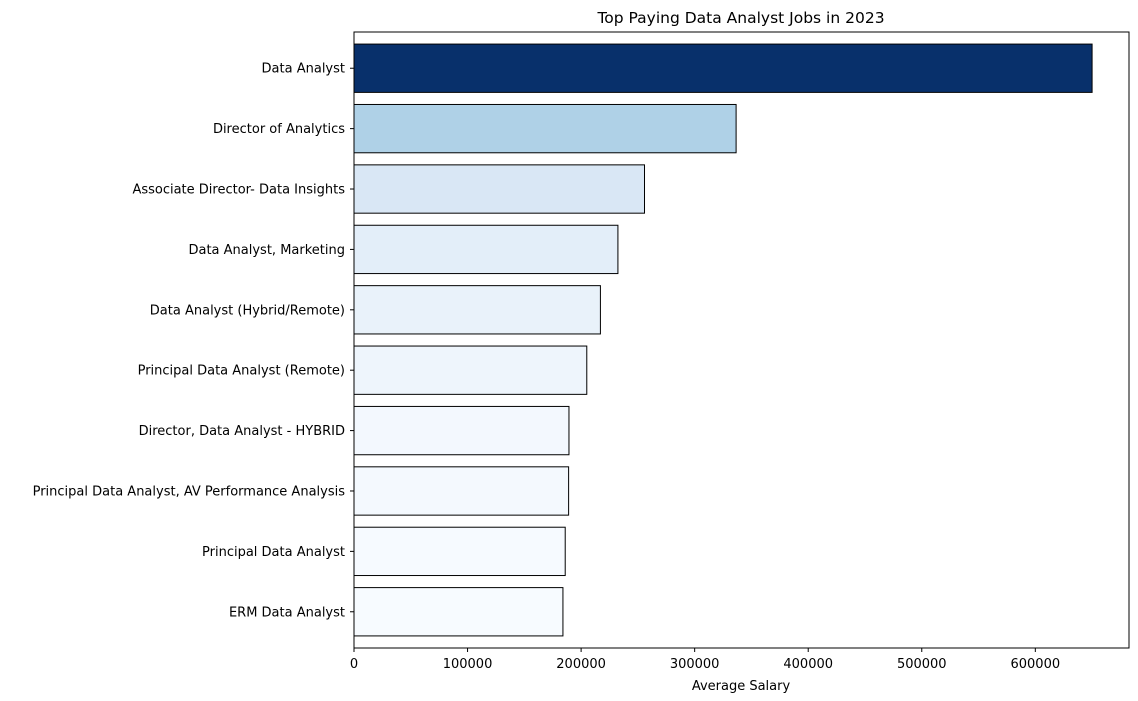 The image size is (1138, 701). I want to click on x-axis-label: Average Salary, so click(741, 686).